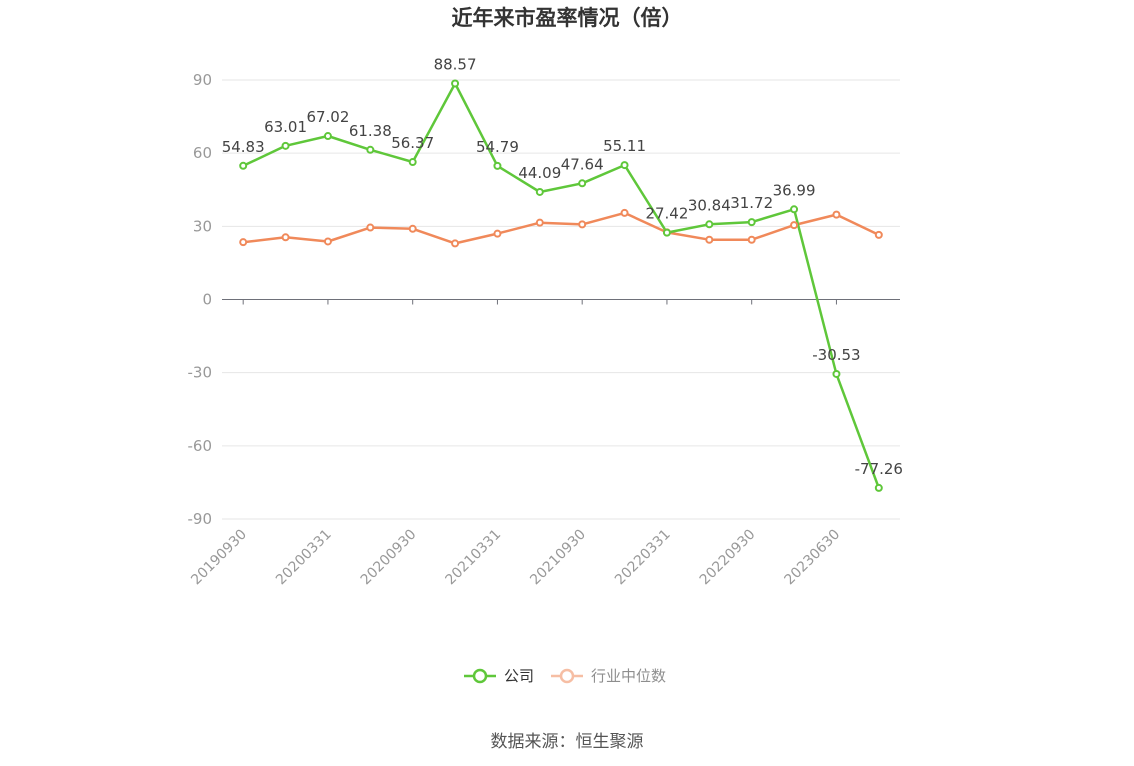 This screenshot has width=1134, height=766. Describe the element at coordinates (567, 18) in the screenshot. I see `chart-title: 近年来市盈率情况（倍）` at that location.